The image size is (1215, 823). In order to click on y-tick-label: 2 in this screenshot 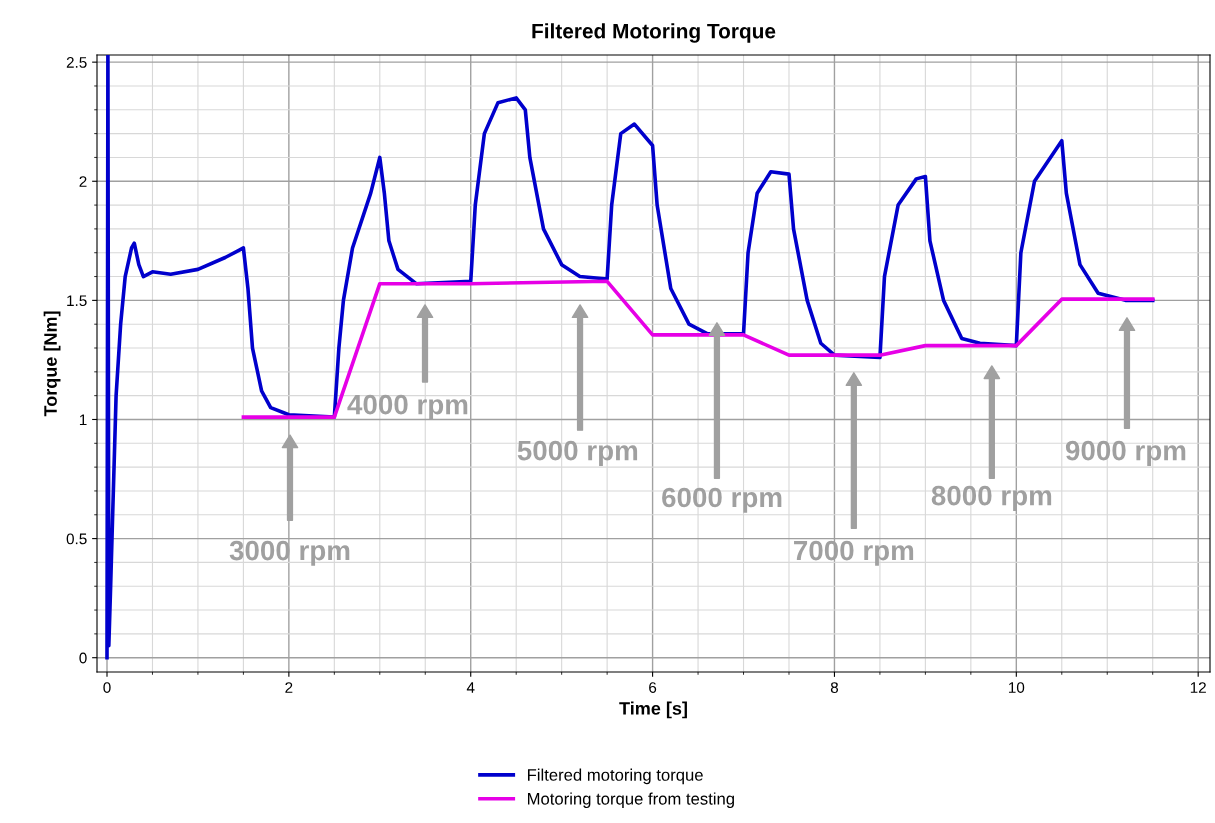, I will do `click(83, 181)`.